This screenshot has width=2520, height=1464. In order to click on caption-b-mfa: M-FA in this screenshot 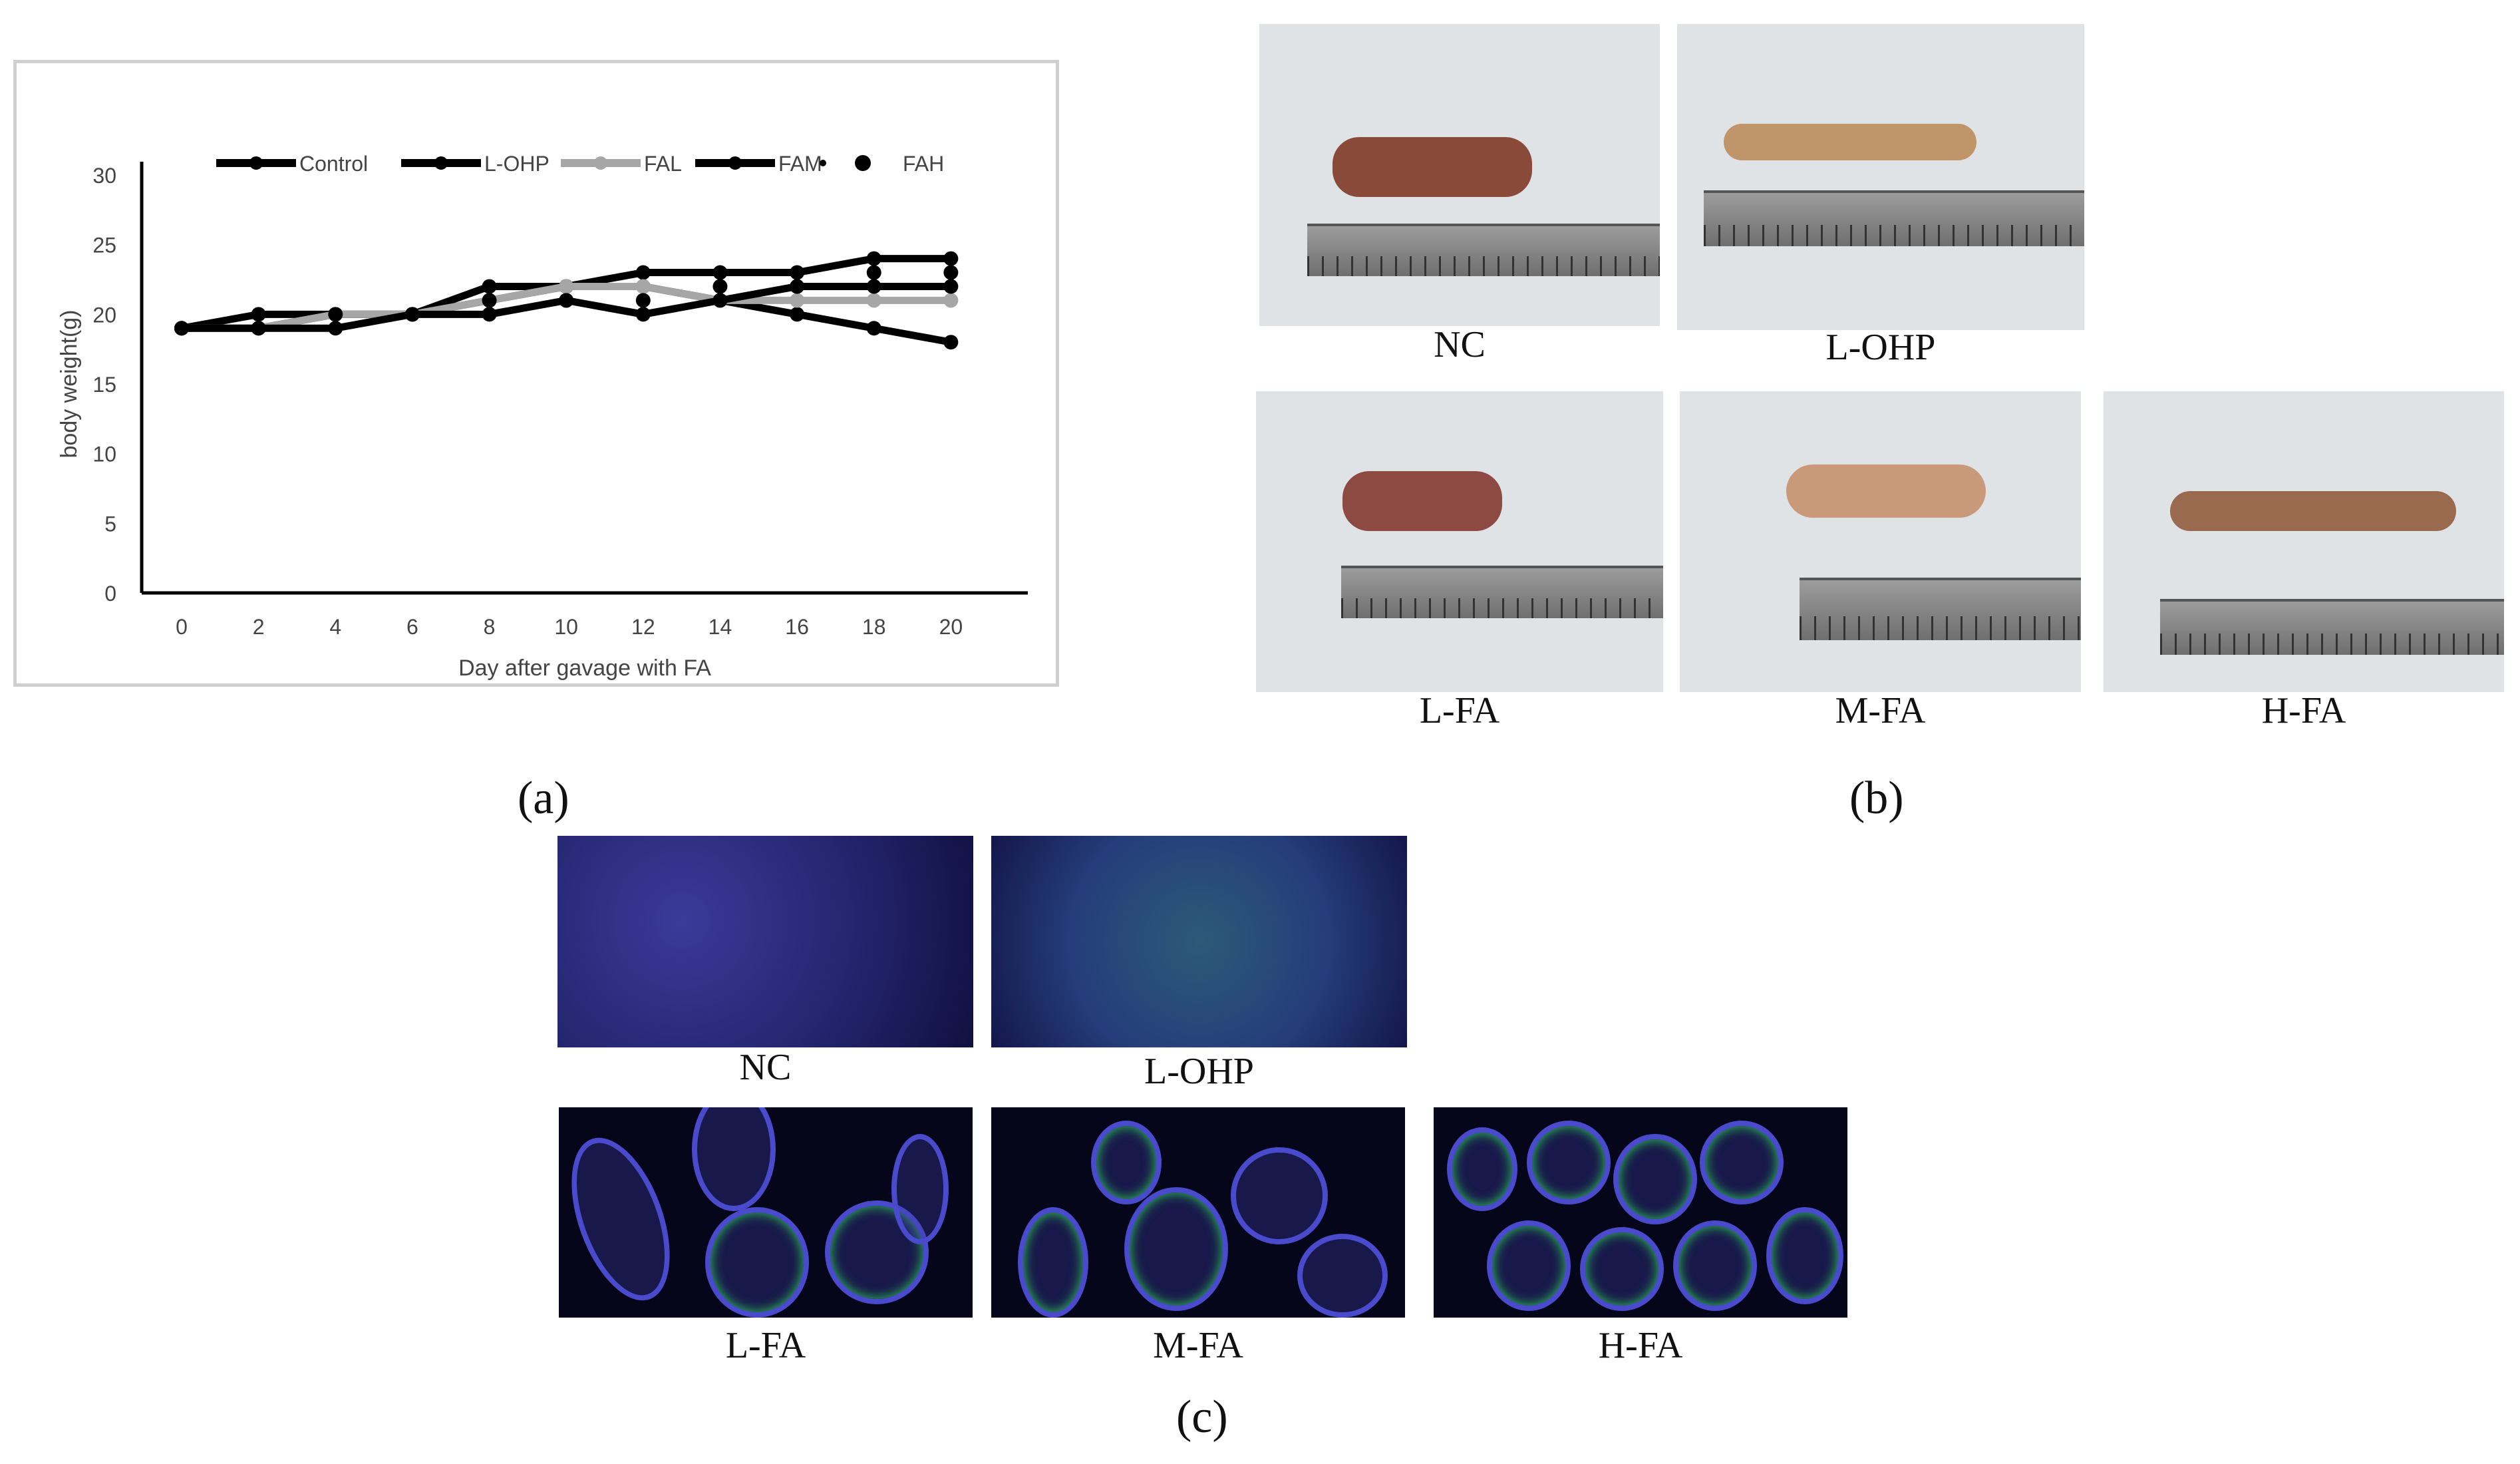, I will do `click(1881, 710)`.